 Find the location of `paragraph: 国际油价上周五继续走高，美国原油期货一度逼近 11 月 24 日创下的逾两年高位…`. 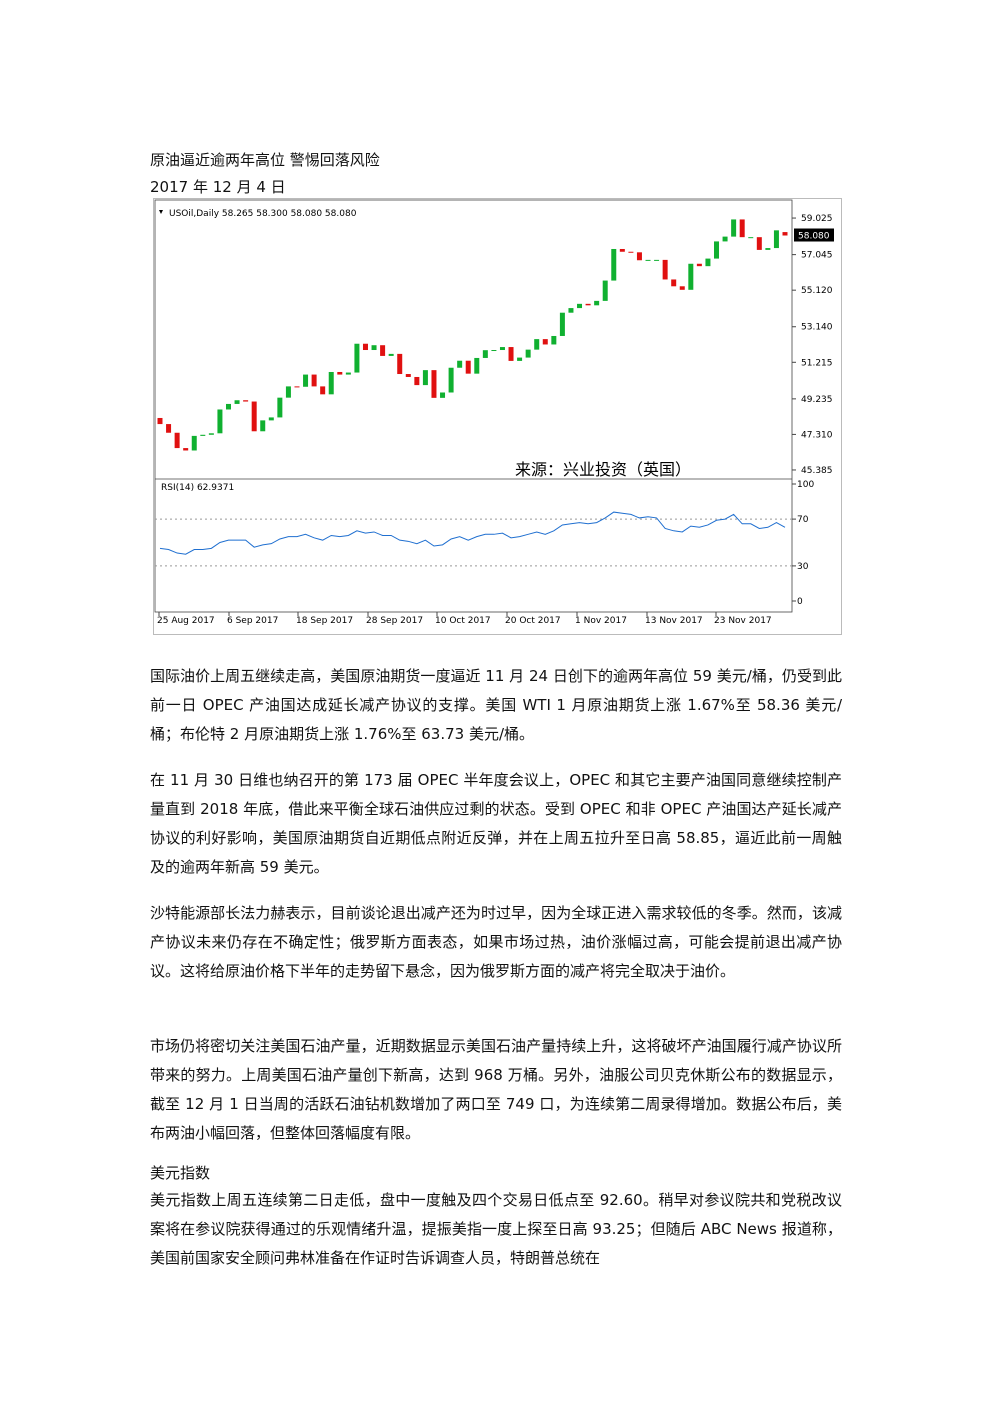

paragraph: 国际油价上周五继续走高，美国原油期货一度逼近 11 月 24 日创下的逾两年高位… is located at coordinates (496, 705).